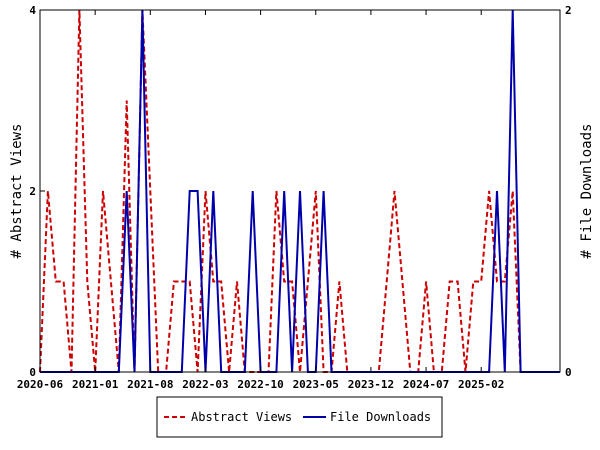  What do you see at coordinates (241, 417) in the screenshot?
I see `legend-label-abstract-views: Abstract Views` at bounding box center [241, 417].